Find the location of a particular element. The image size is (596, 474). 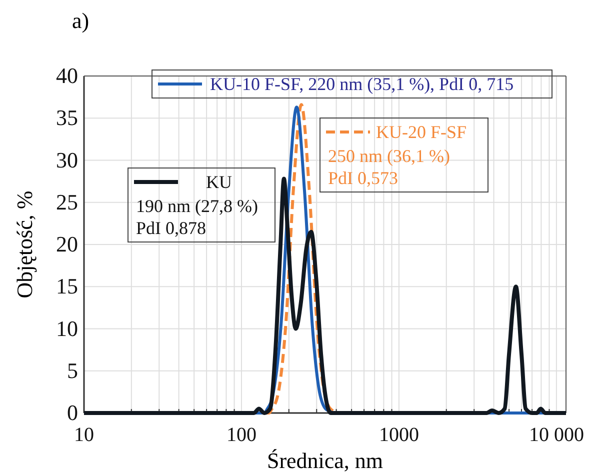

x-axis-title: Średnica, nm is located at coordinates (325, 460).